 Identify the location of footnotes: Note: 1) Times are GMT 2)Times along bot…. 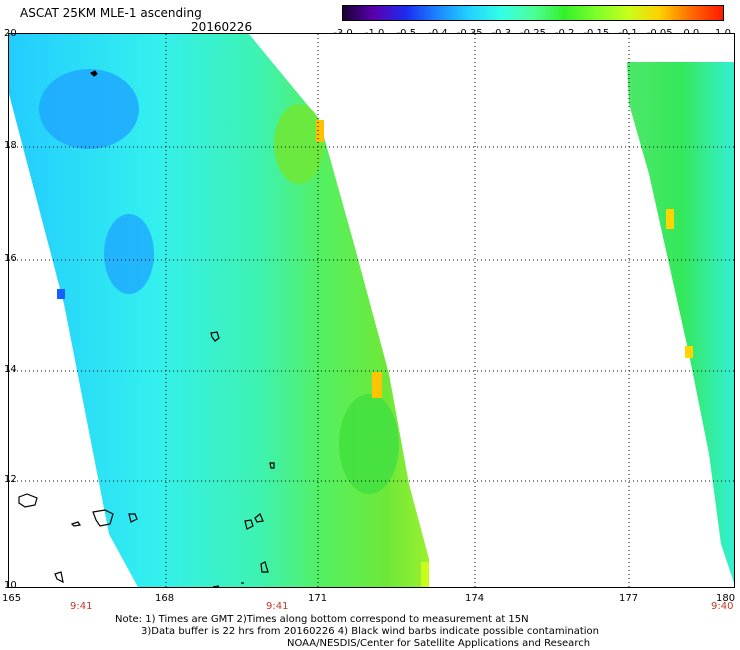
(355, 632).